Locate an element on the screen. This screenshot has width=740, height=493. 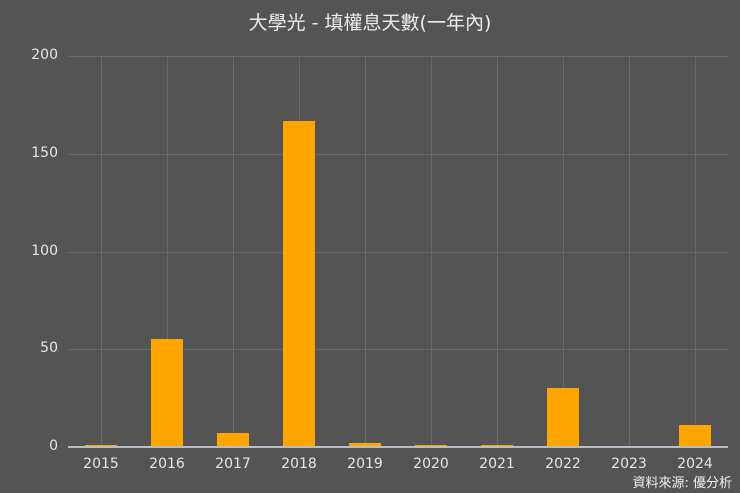
x-tick-label: 2020 is located at coordinates (431, 464).